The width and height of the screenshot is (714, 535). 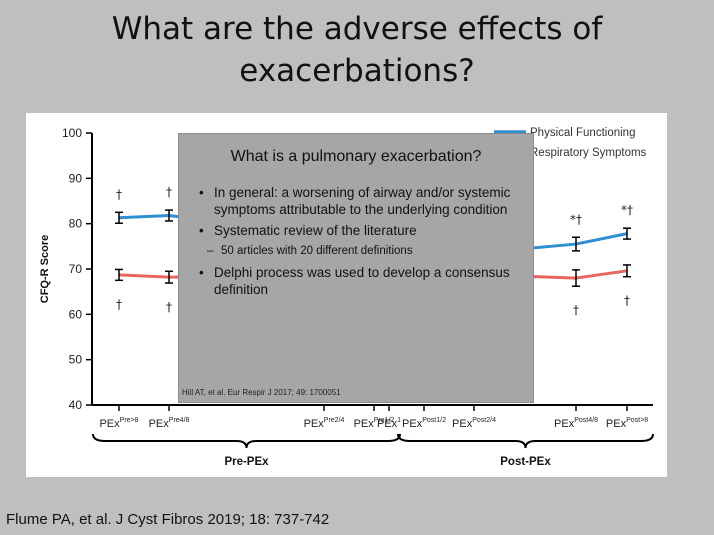 I want to click on x-tick-label: PEx1, so click(x=389, y=423).